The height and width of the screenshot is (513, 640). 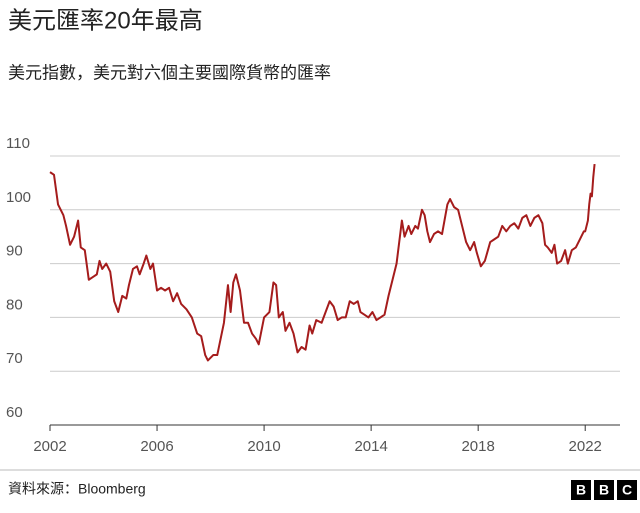 What do you see at coordinates (105, 20) in the screenshot?
I see `chart-title: 美元匯率20年最高` at bounding box center [105, 20].